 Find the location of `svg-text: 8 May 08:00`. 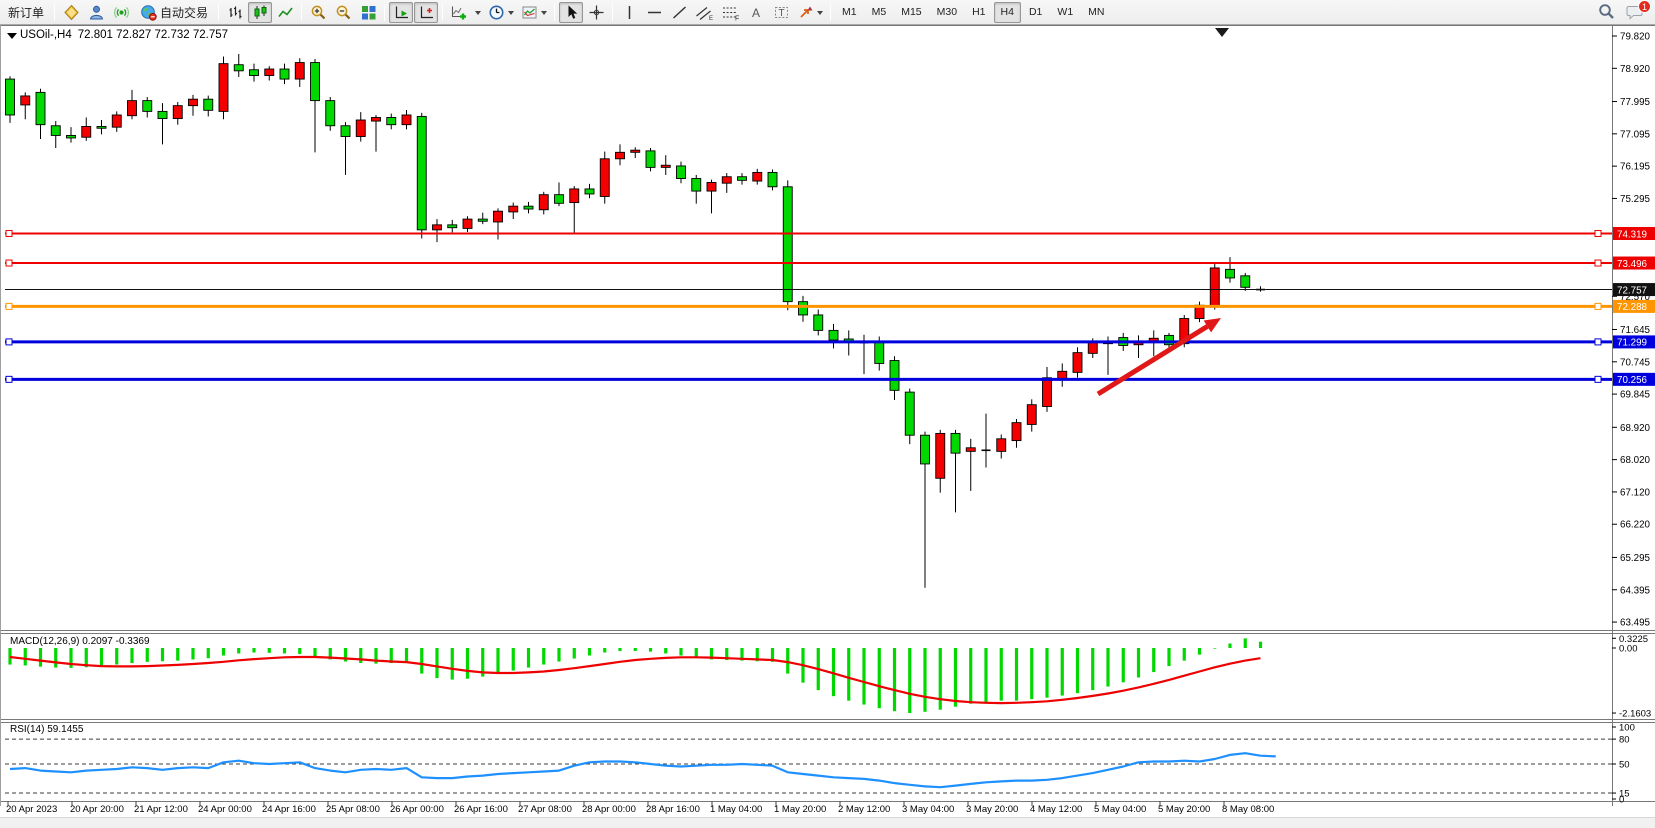

svg-text: 8 May 08:00 is located at coordinates (1248, 809).